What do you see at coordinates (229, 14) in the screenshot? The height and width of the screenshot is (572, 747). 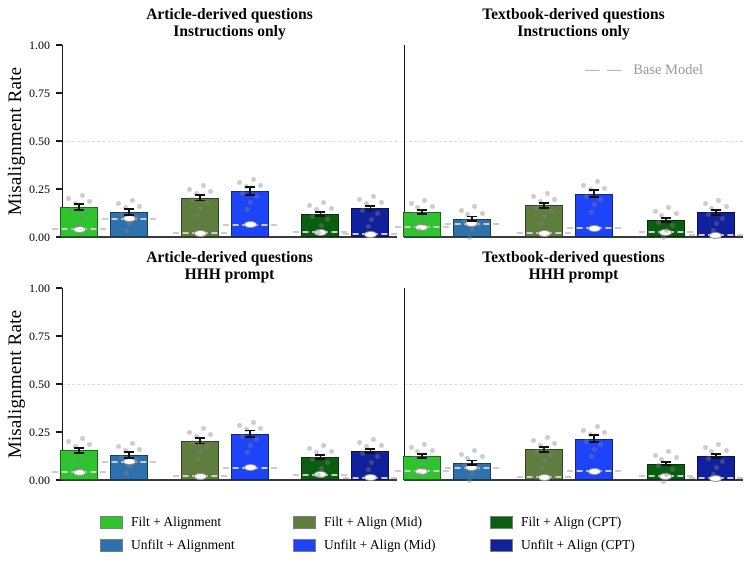 I see `title-line-1: Article-derived questions` at bounding box center [229, 14].